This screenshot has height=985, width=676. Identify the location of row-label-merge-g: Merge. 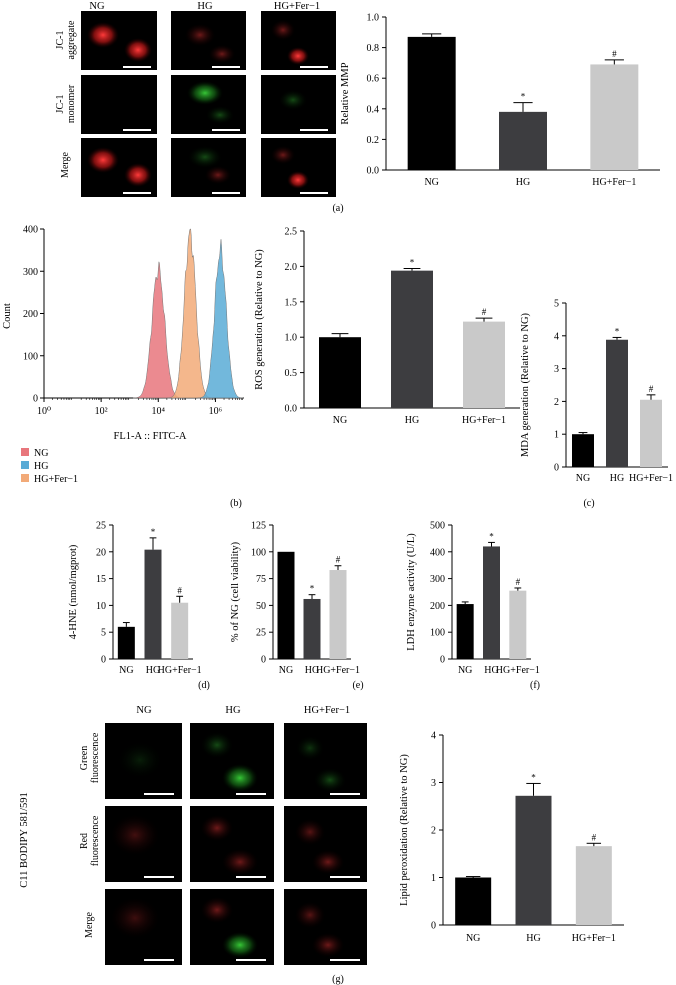
(89, 924).